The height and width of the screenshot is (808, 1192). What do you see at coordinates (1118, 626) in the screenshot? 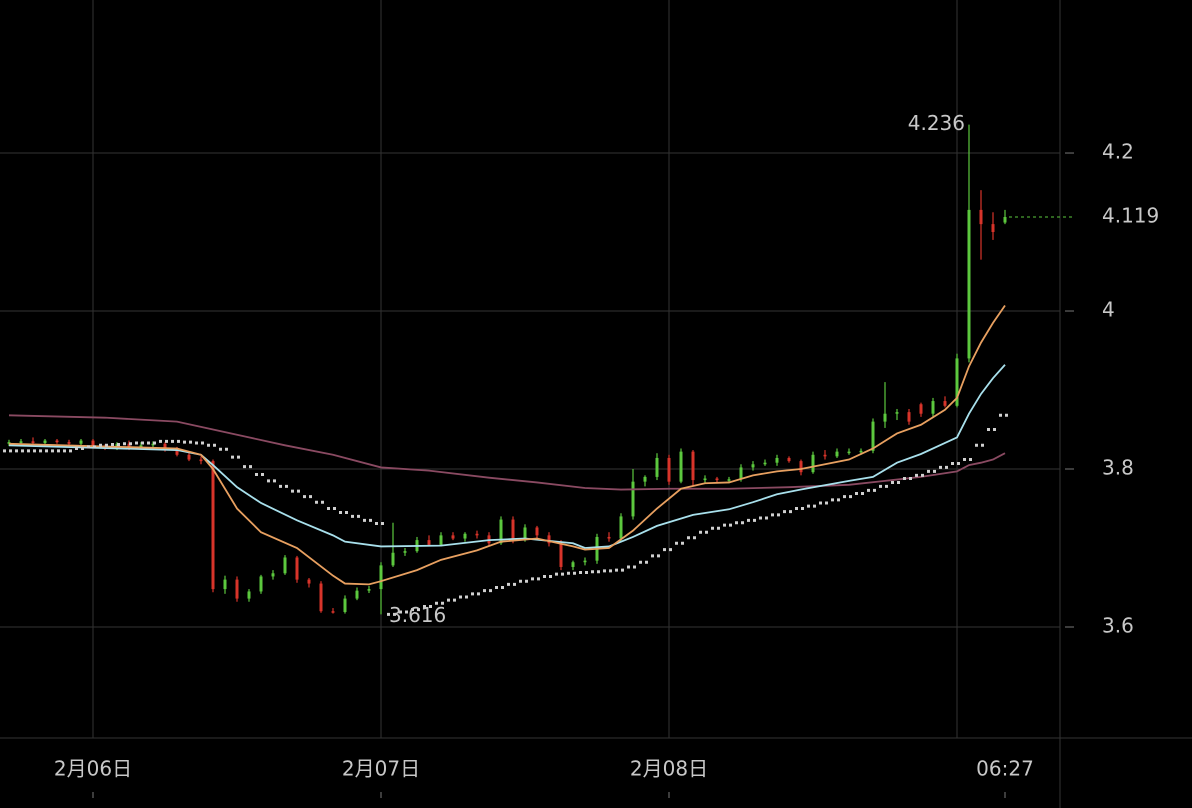
I see `y-tick-label: 3.6` at bounding box center [1118, 626].